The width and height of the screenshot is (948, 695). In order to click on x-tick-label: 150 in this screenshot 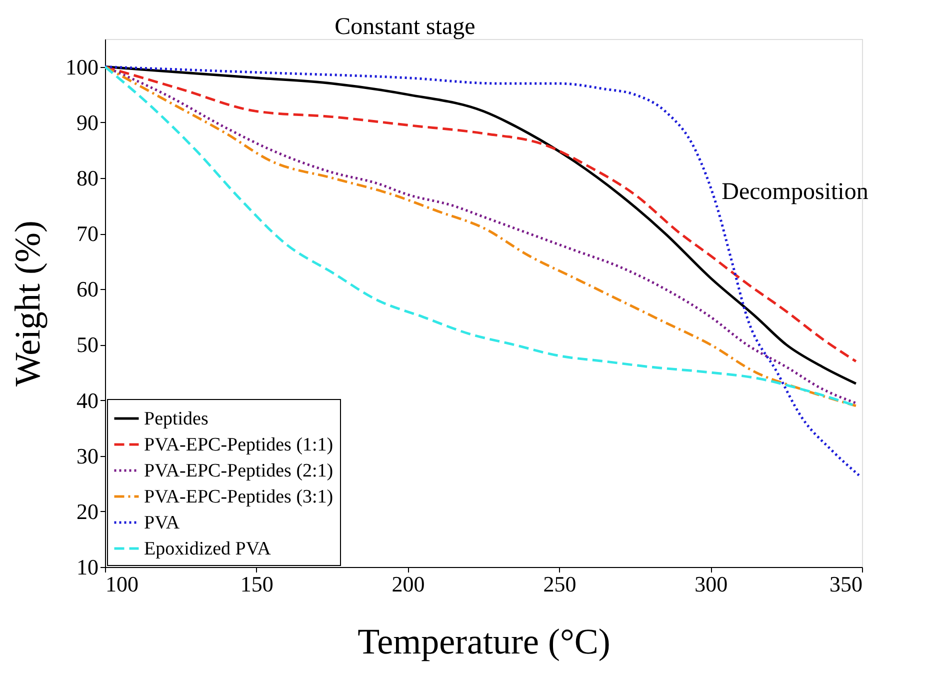, I will do `click(257, 584)`.